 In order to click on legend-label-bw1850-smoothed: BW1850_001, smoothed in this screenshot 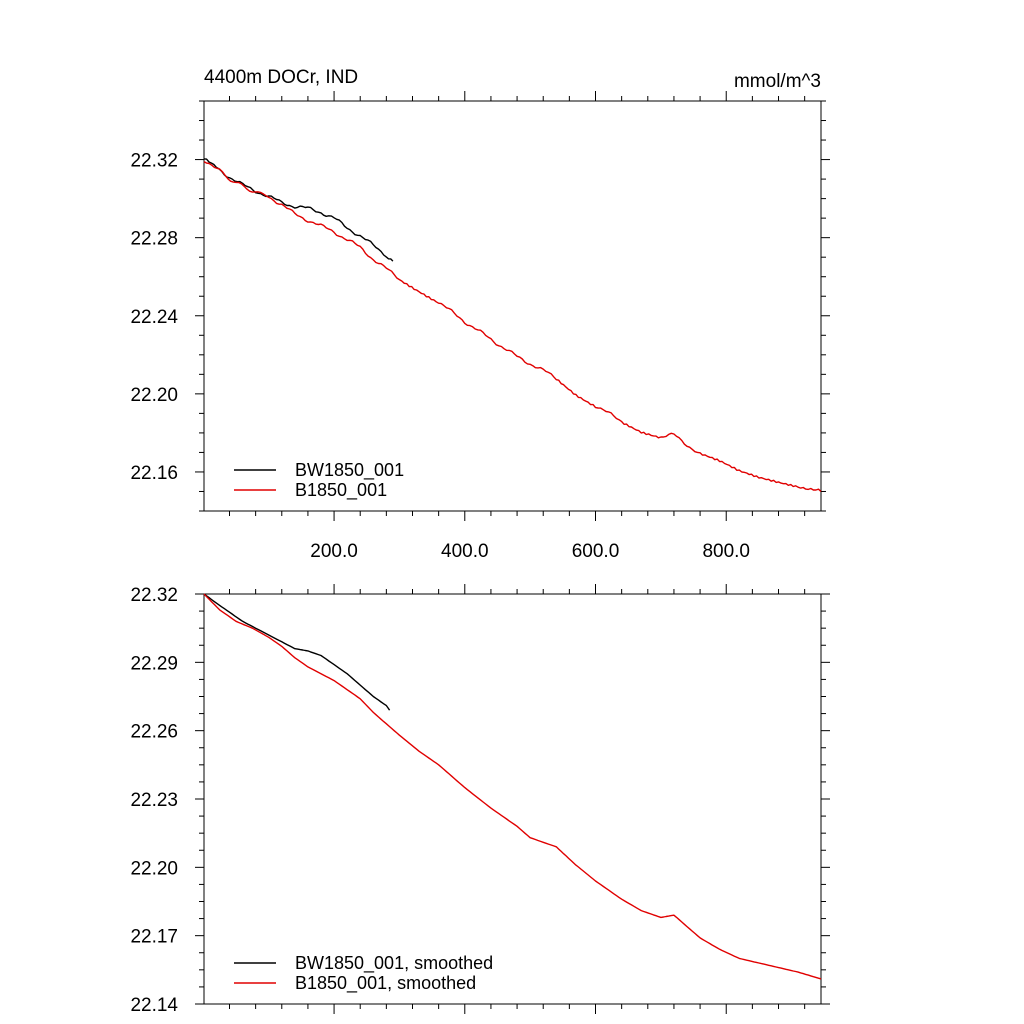, I will do `click(394, 963)`.